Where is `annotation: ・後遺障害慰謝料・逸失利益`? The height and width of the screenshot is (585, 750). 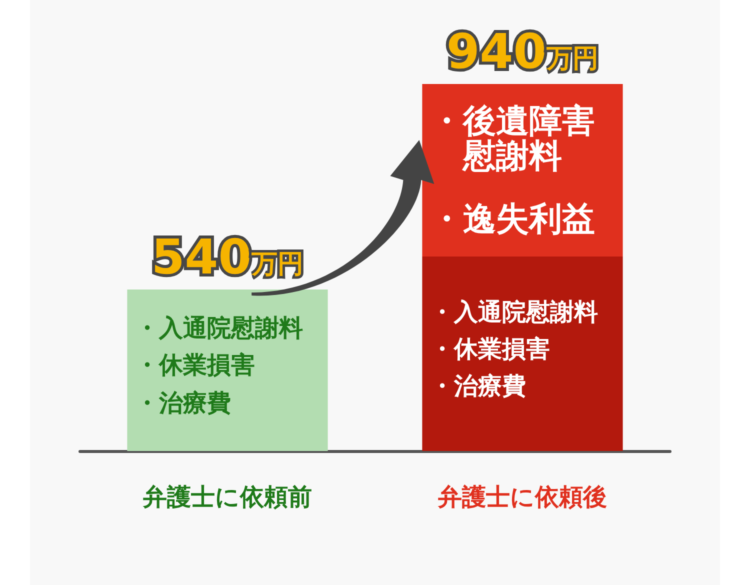 annotation: ・後遺障害慰謝料・逸失利益 is located at coordinates (513, 169).